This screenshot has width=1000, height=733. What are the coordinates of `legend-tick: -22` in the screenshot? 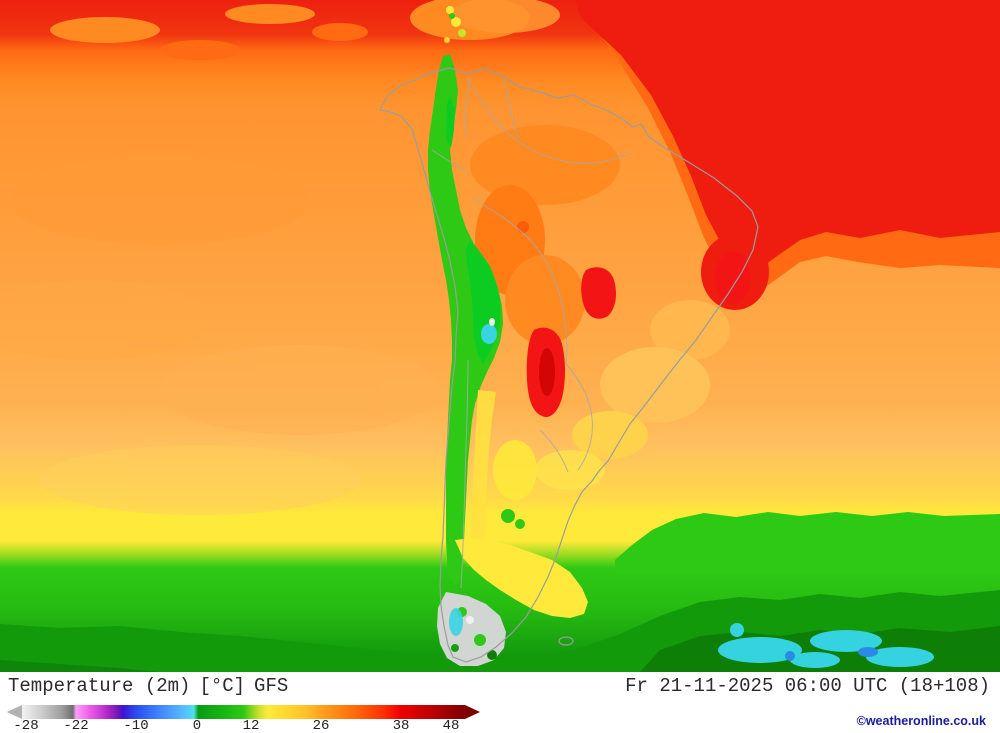 It's located at (76, 725).